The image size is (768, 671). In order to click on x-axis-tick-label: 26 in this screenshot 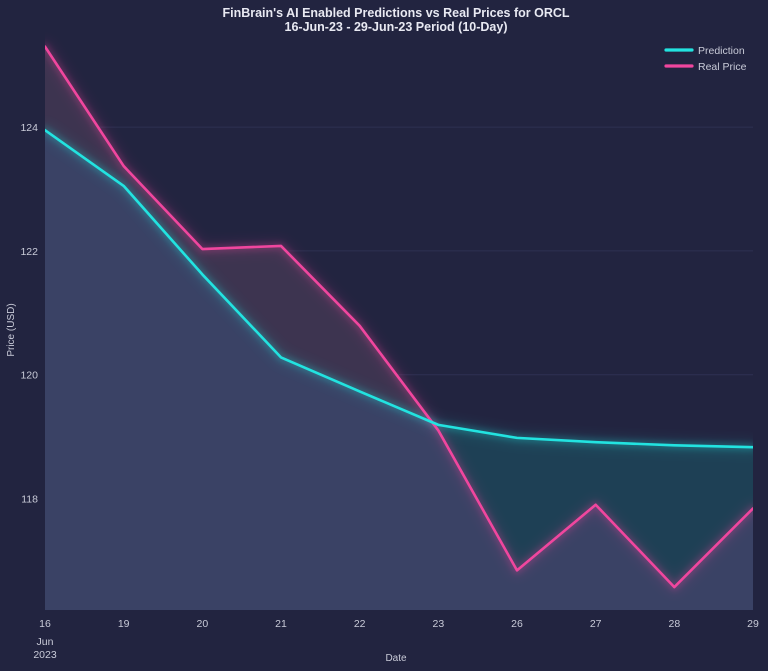, I will do `click(517, 624)`.